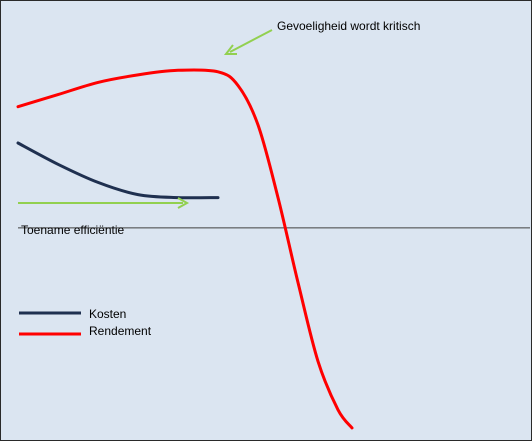 The width and height of the screenshot is (532, 441). I want to click on legend-label-kosten: Kosten, so click(107, 314).